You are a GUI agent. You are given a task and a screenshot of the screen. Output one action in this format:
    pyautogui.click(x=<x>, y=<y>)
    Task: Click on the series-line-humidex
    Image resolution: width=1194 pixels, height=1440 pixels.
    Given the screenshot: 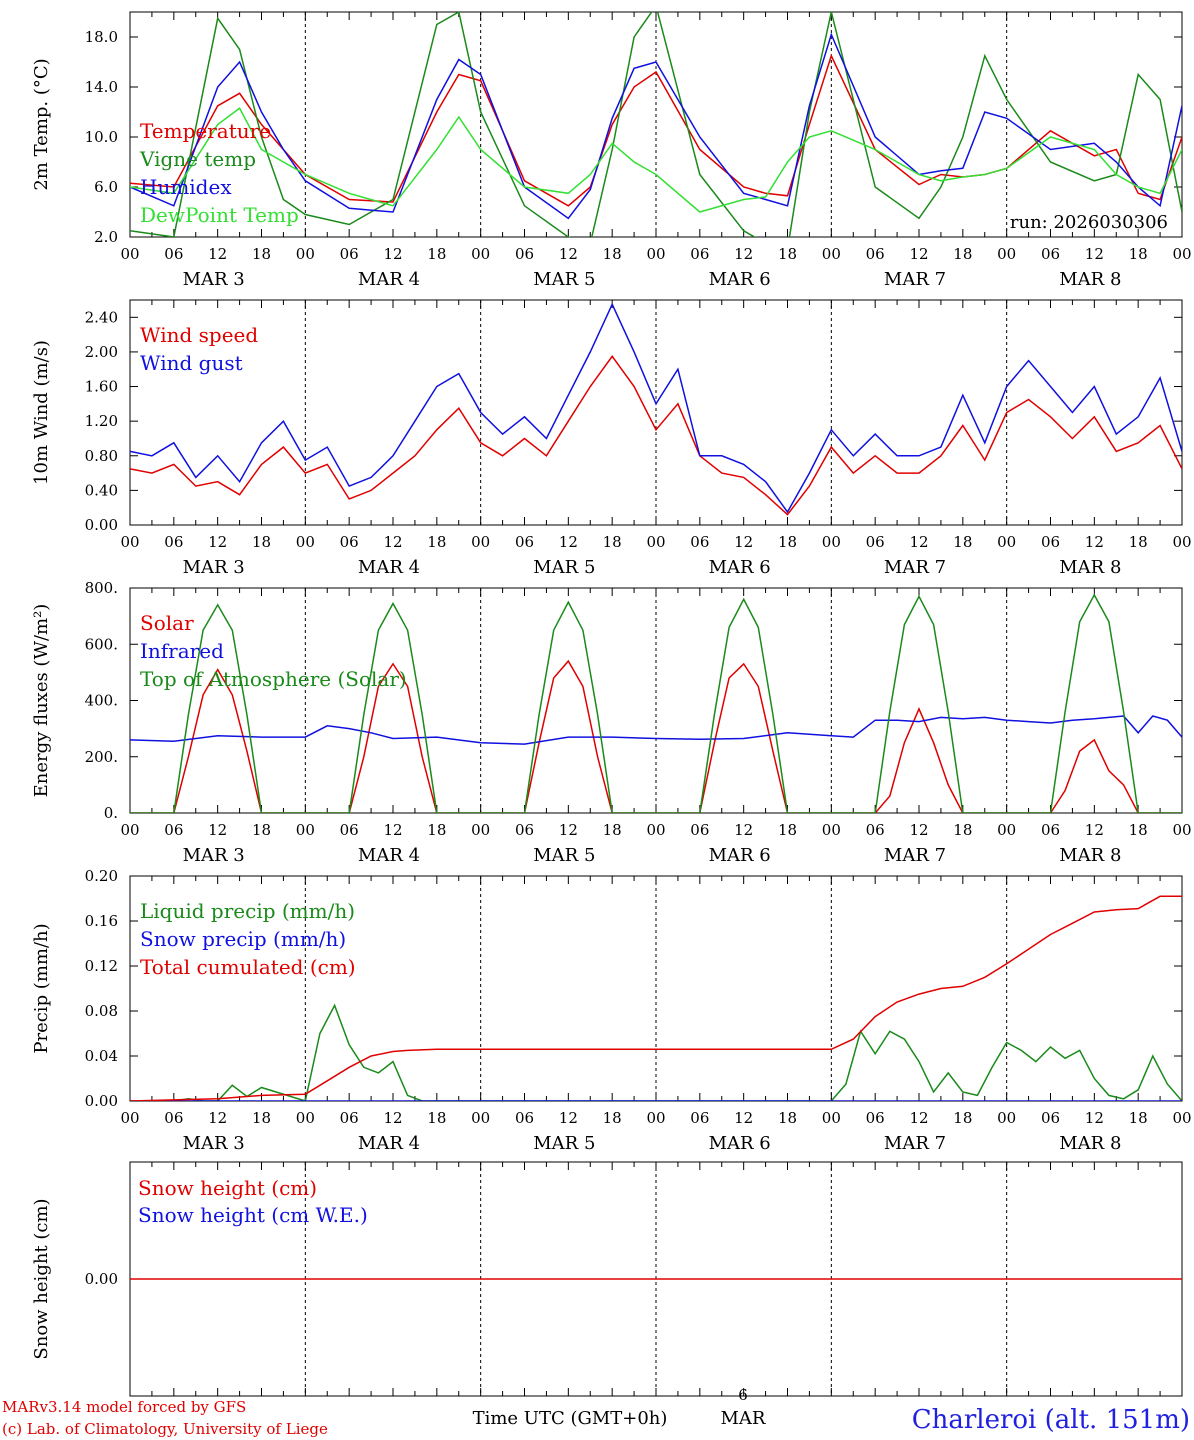 What is the action you would take?
    pyautogui.click(x=656, y=126)
    